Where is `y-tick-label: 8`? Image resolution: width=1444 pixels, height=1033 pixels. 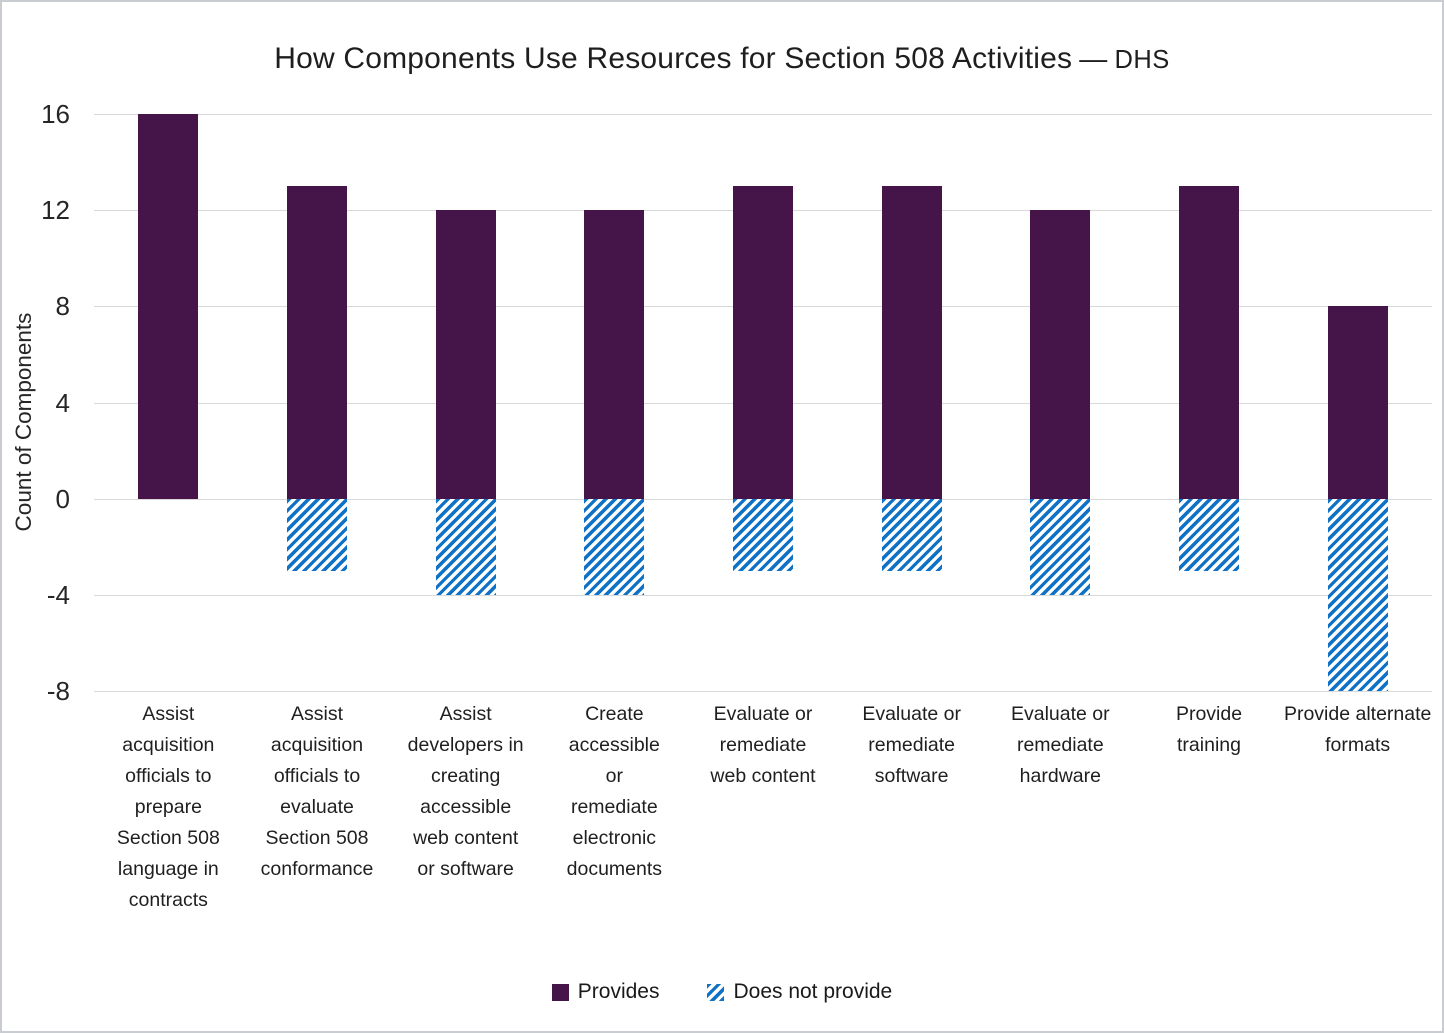
y-tick-label: 8 is located at coordinates (62, 306).